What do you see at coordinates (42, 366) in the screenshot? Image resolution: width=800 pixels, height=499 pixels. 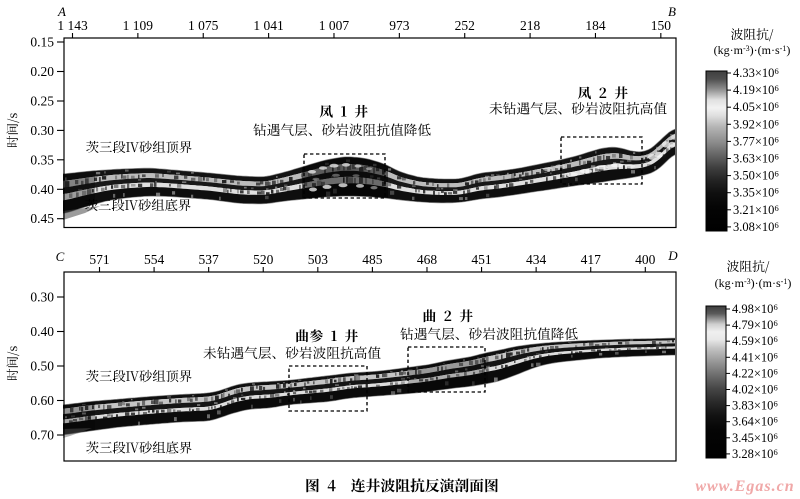 I see `svg-text: 0.50` at bounding box center [42, 366].